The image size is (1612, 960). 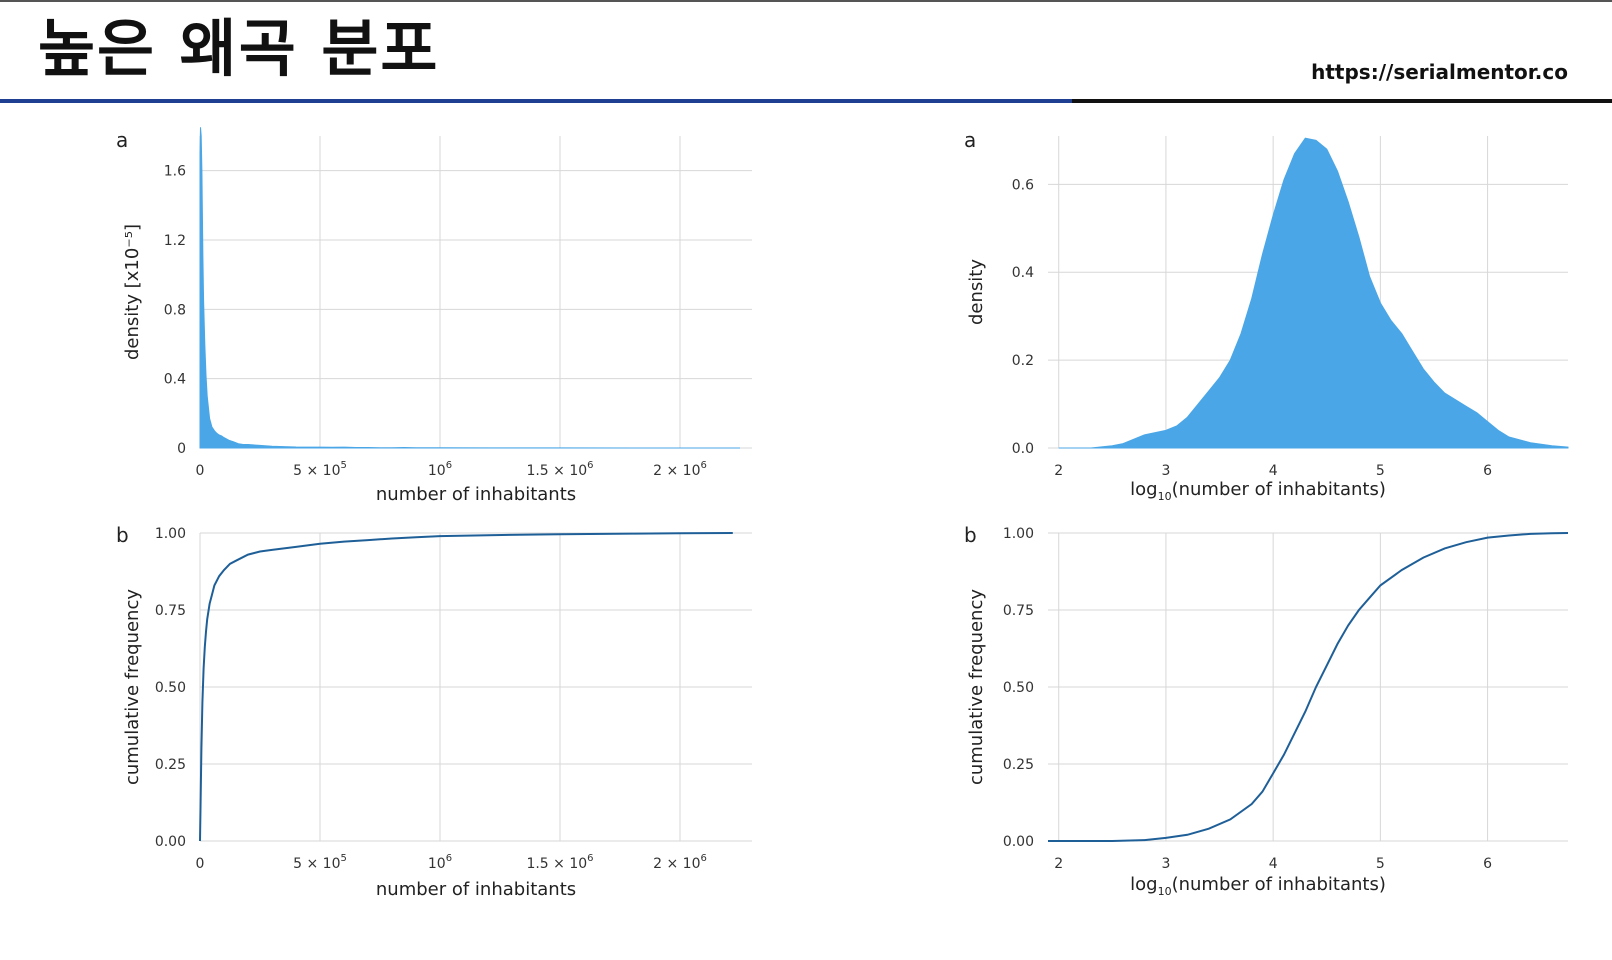 I want to click on slide-title: 높은 왜곡 분포, so click(x=239, y=48).